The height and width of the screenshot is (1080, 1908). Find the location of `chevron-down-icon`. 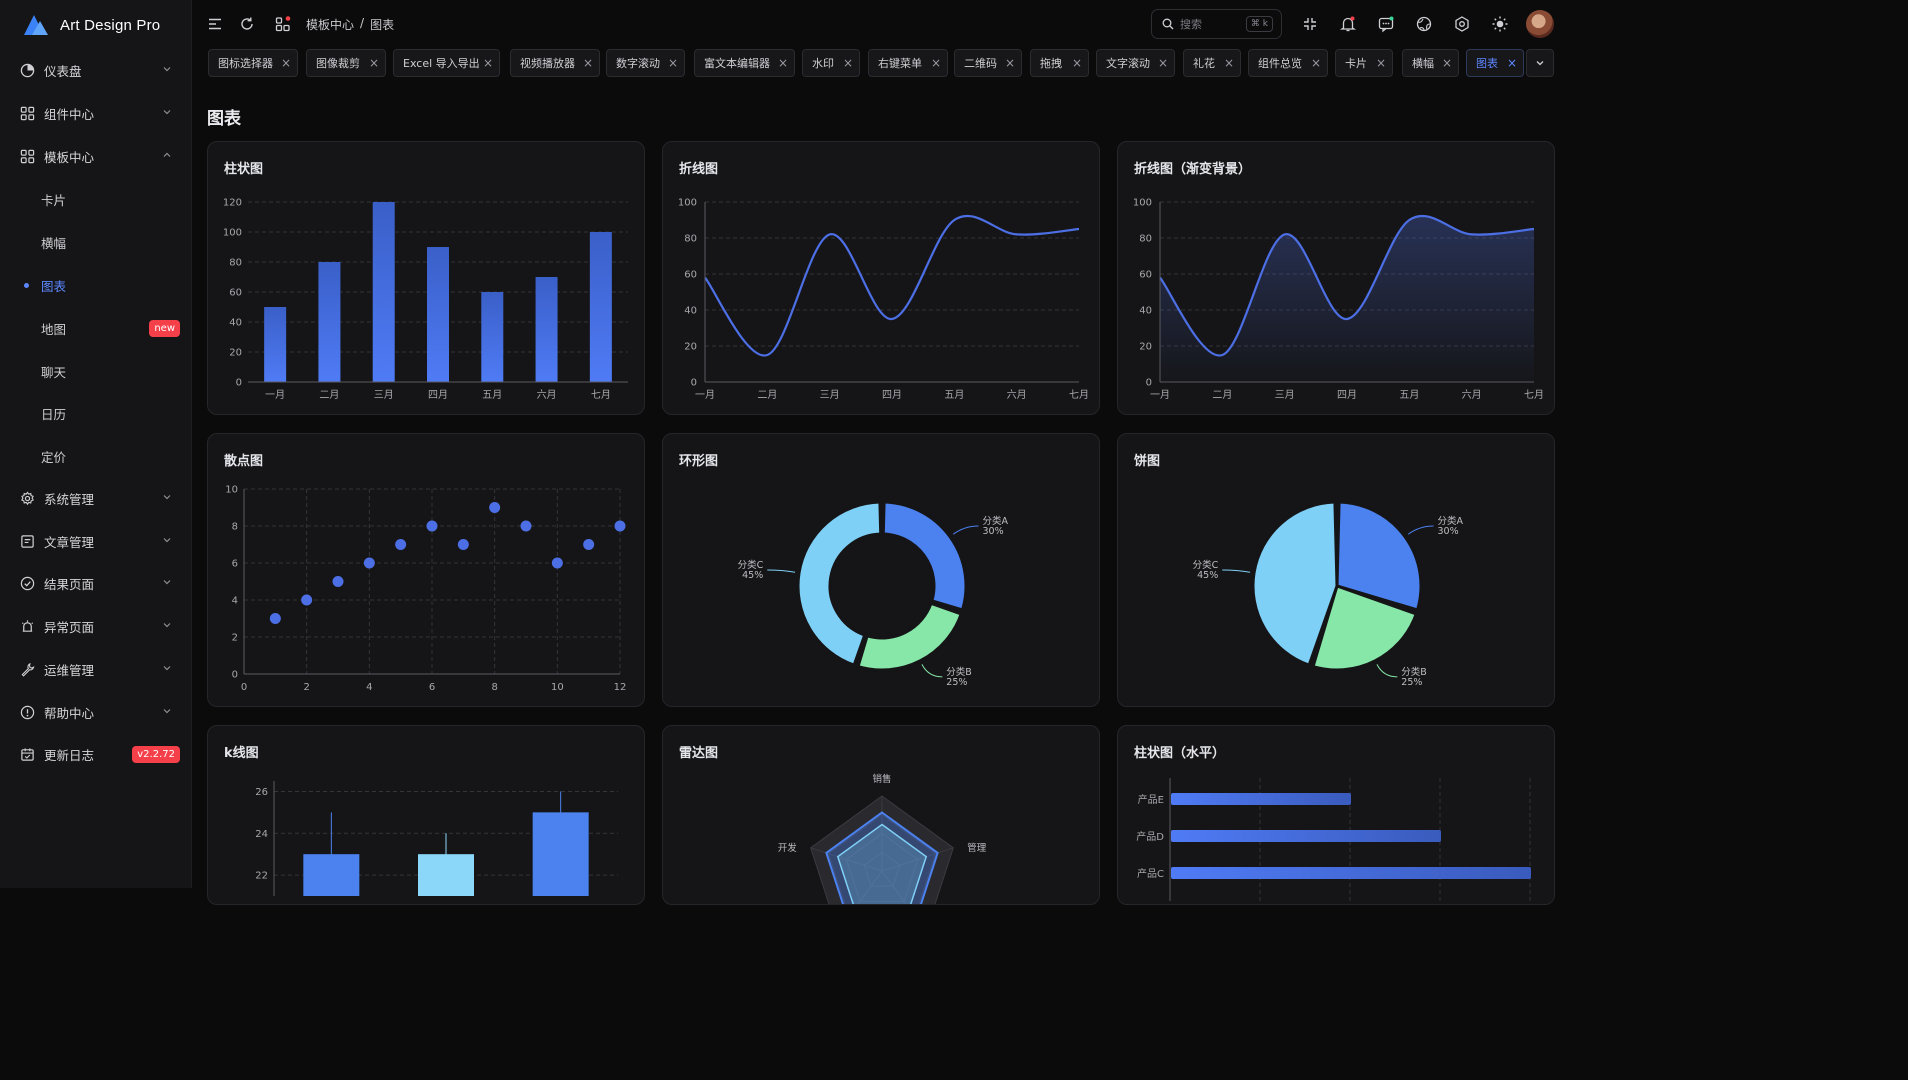

chevron-down-icon is located at coordinates (167, 497).